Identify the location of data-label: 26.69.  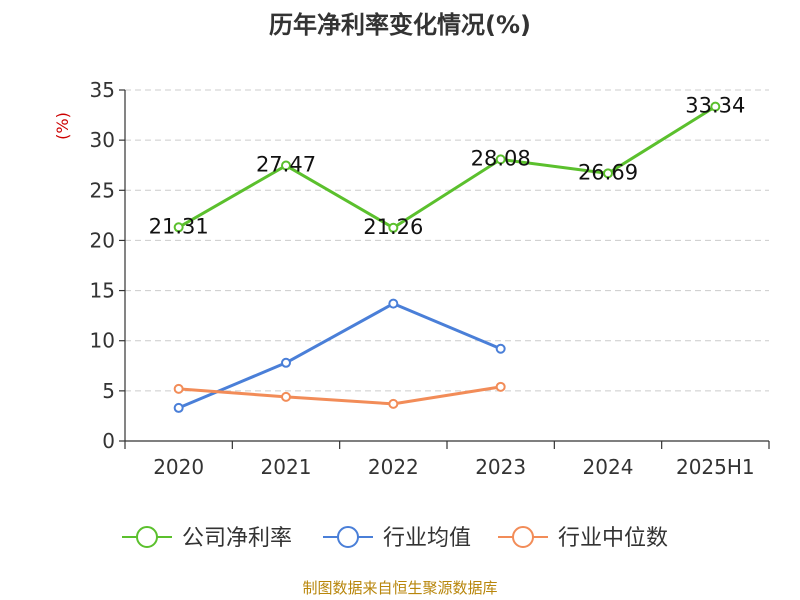
(608, 172).